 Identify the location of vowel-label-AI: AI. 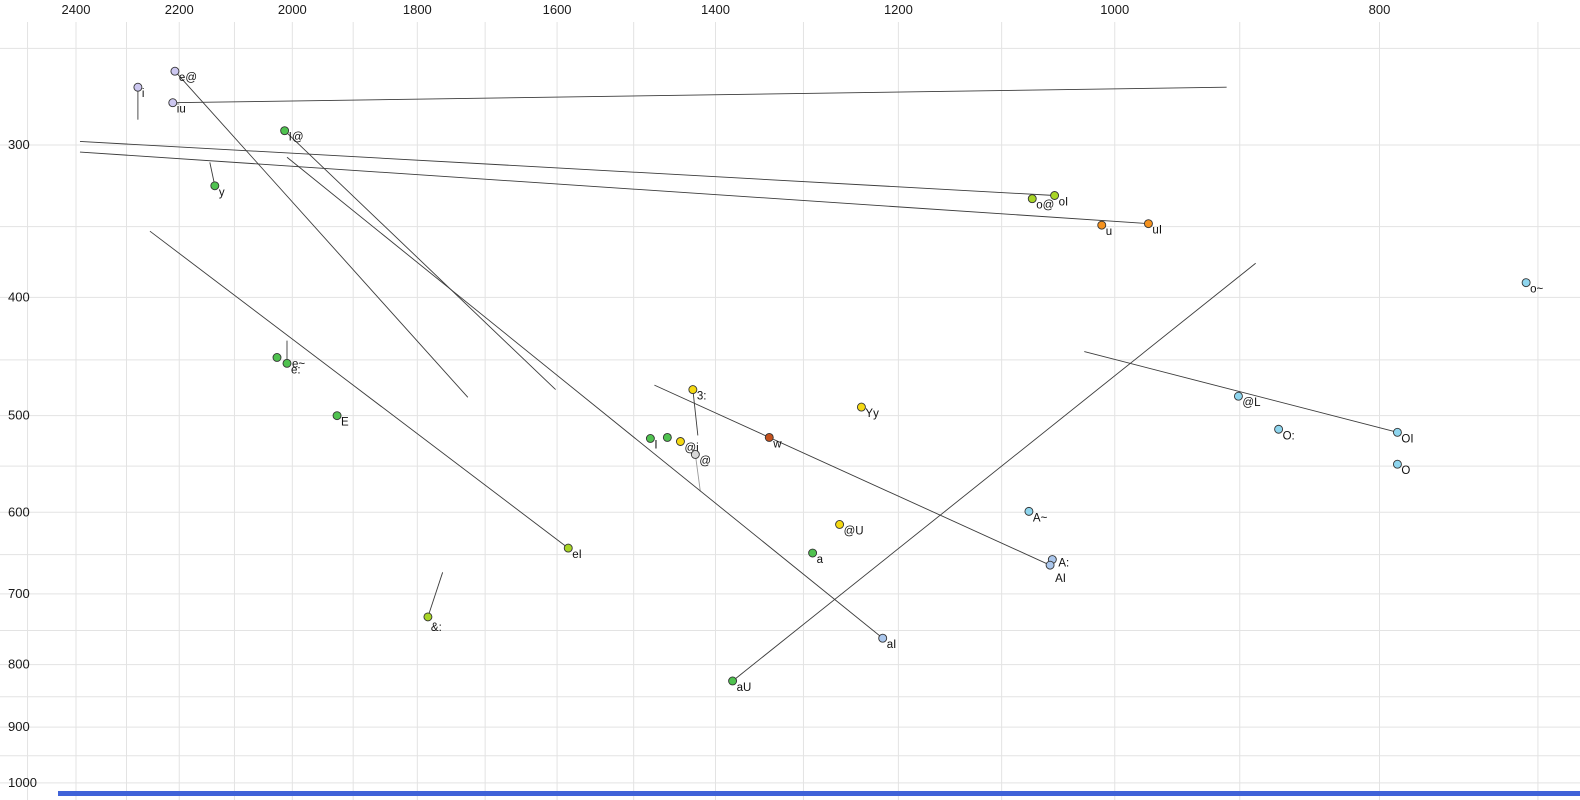
(1060, 579).